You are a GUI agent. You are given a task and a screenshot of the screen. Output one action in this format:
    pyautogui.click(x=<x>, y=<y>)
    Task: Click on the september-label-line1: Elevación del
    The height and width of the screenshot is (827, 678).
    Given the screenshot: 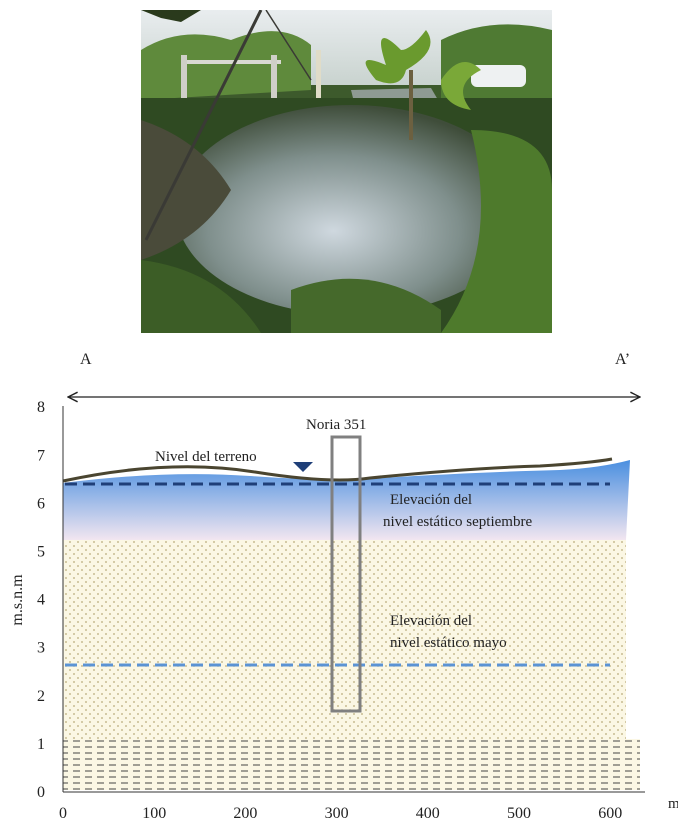 What is the action you would take?
    pyautogui.click(x=431, y=500)
    